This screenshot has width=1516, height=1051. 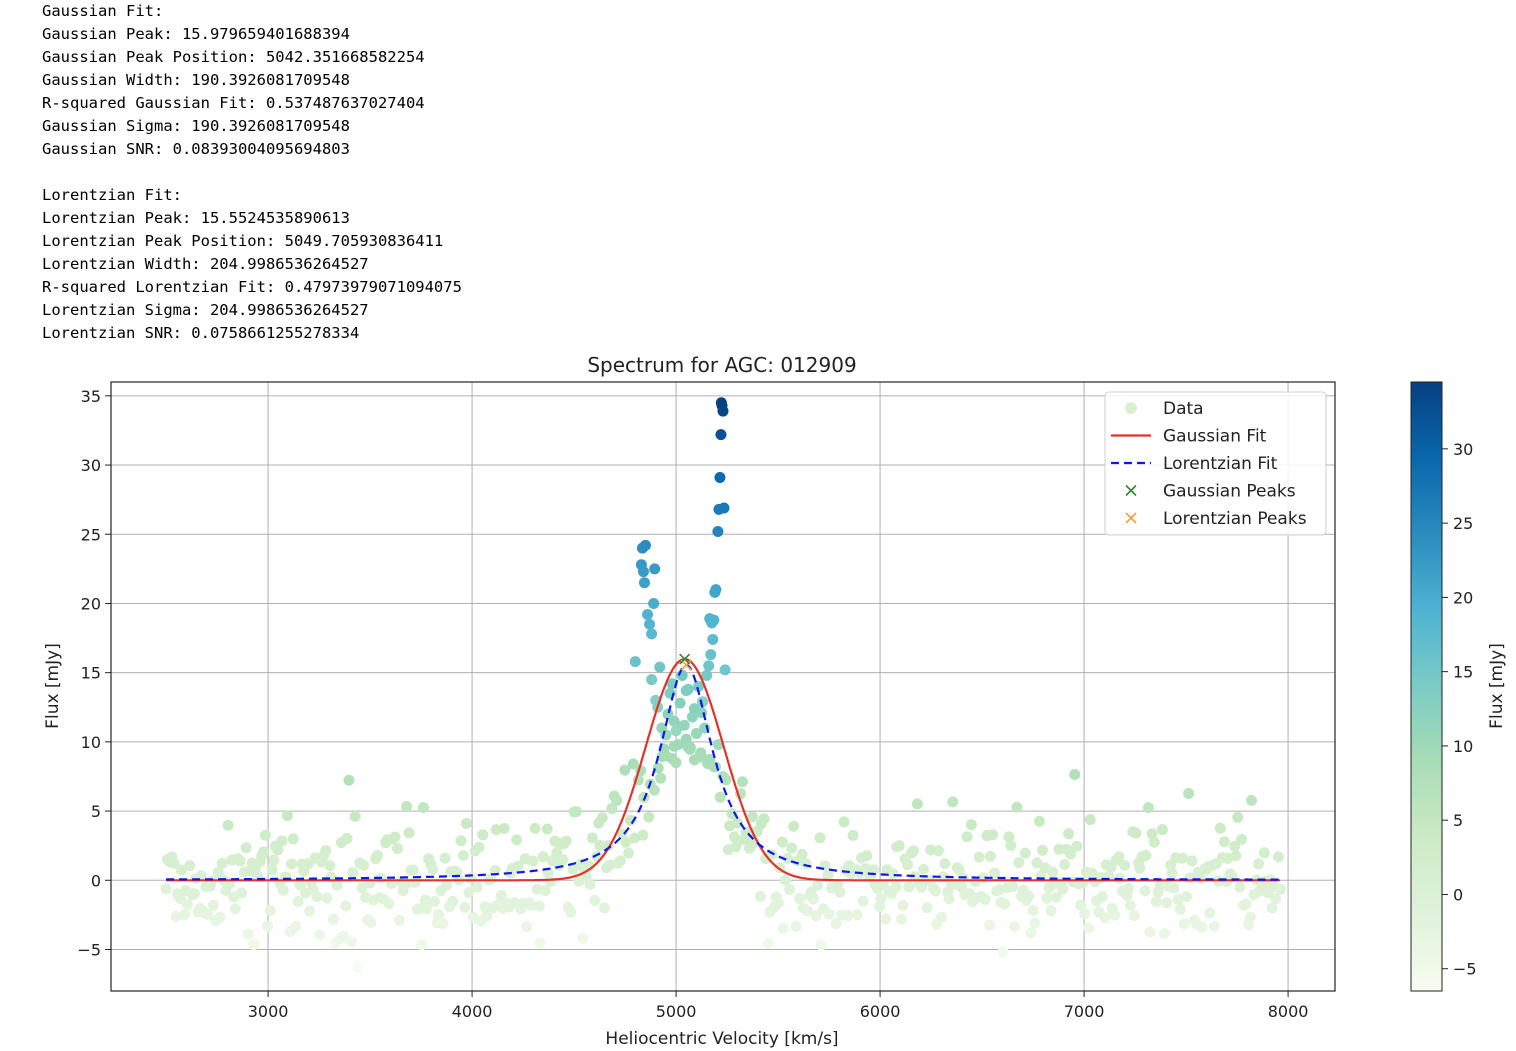 I want to click on output-line: Gaussian Width: 190.3926081709548, so click(x=196, y=80).